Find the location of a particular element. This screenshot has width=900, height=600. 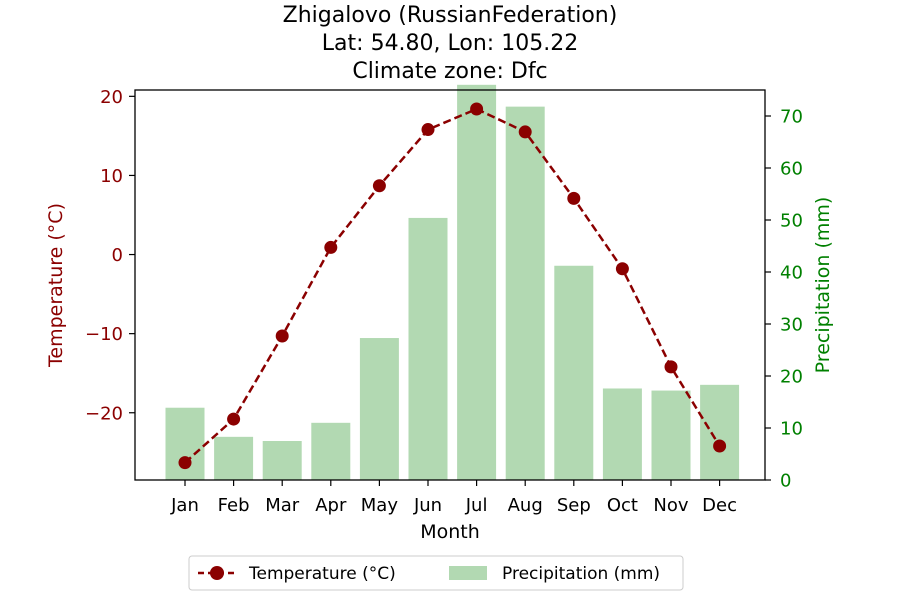

legend-temperature-label: Temperature (°C) is located at coordinates (322, 574).